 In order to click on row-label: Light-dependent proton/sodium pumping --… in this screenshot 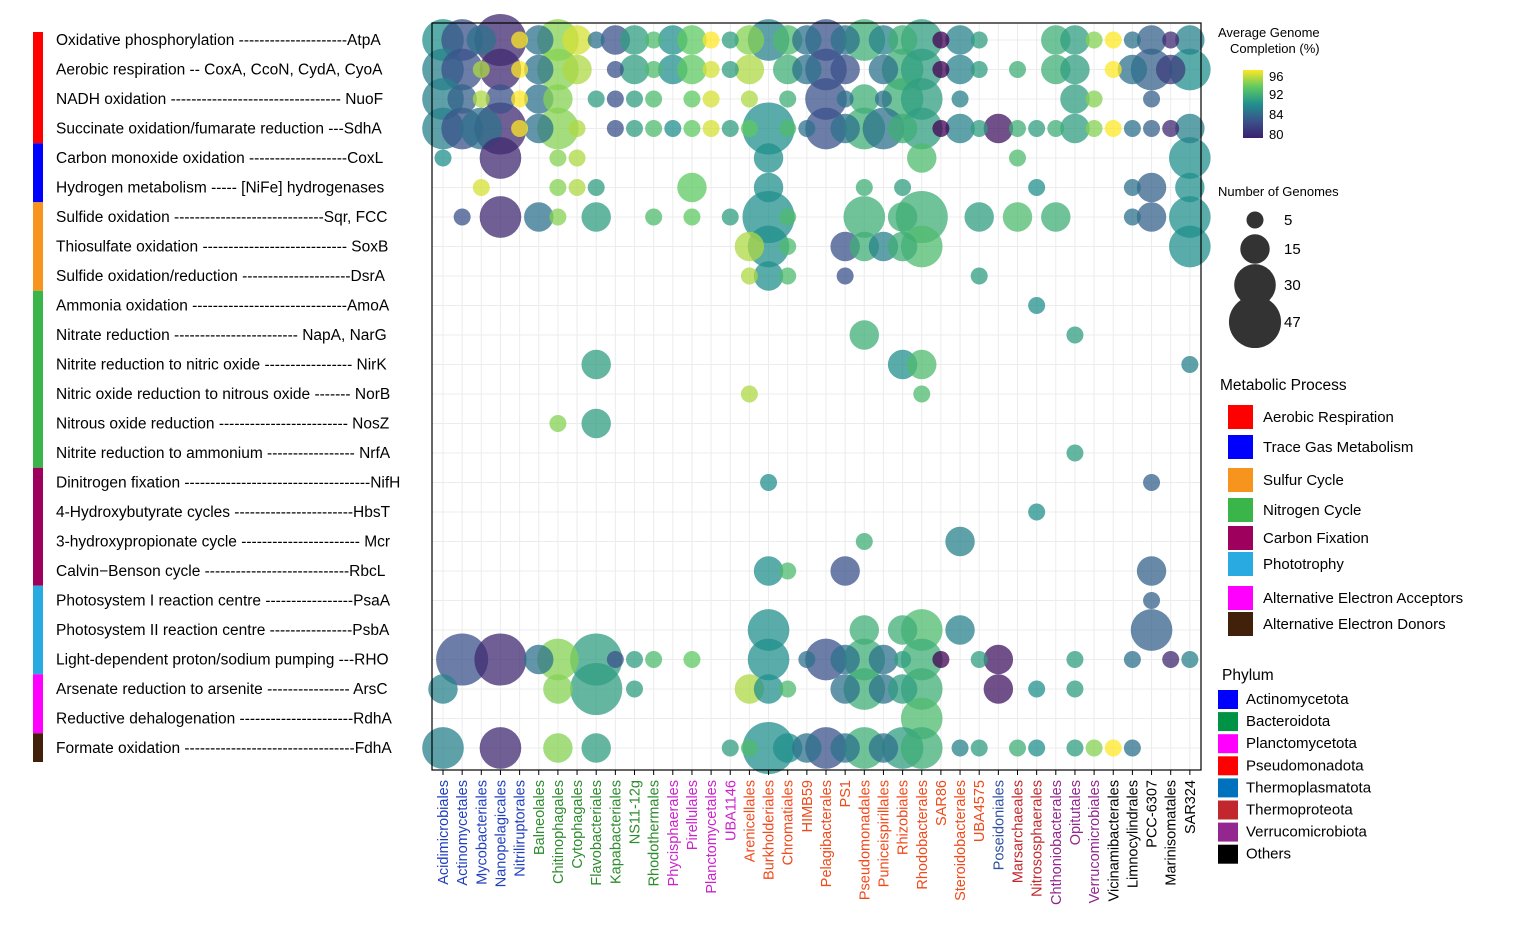, I will do `click(222, 660)`.